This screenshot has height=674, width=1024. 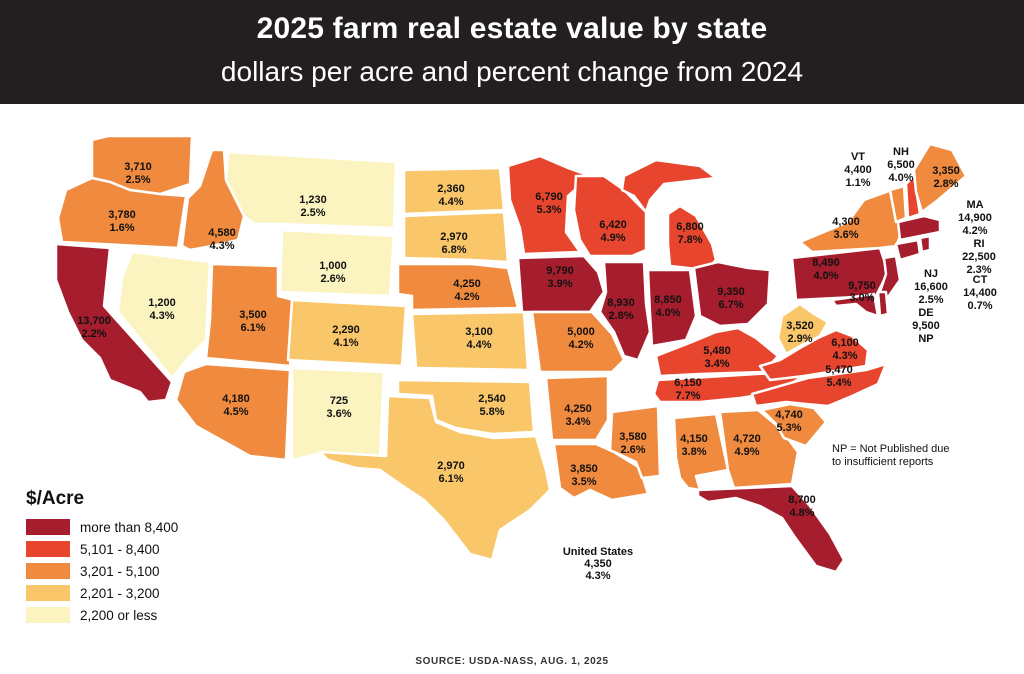 I want to click on label-al-value: 4,150, so click(x=694, y=439).